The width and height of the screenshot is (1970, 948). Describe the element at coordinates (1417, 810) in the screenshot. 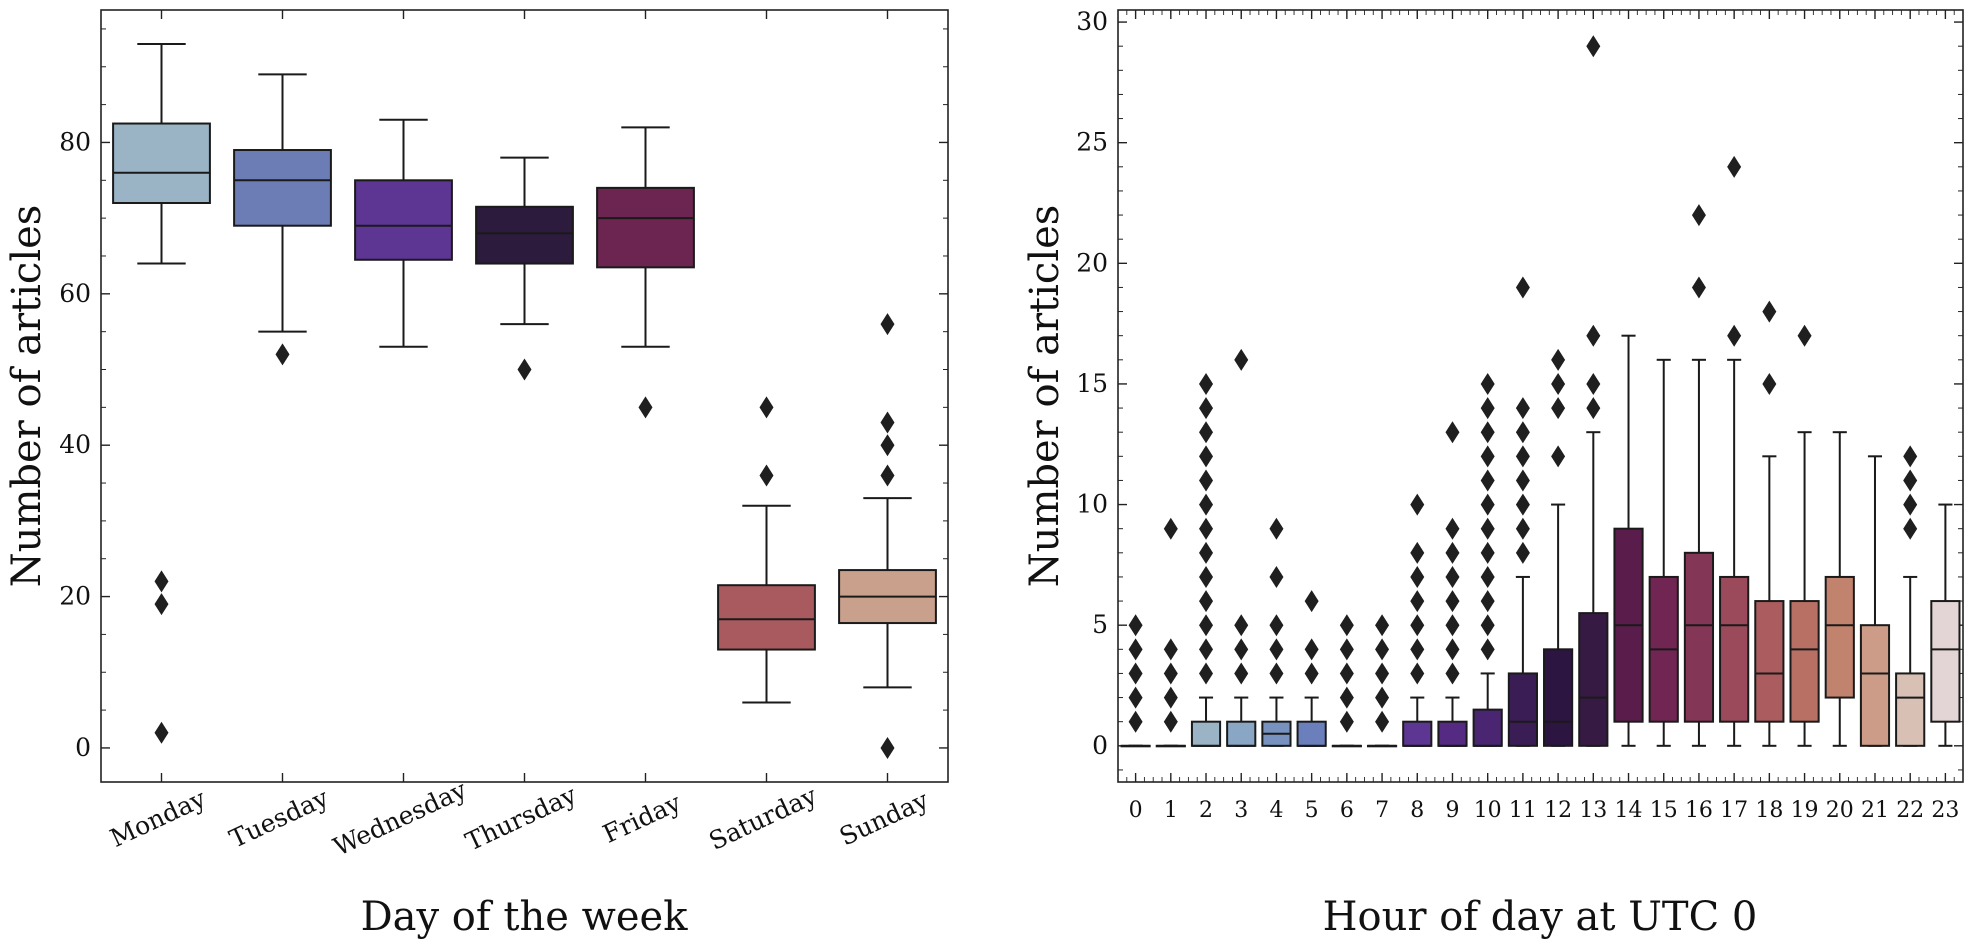

I see `x-category-label: 8` at that location.